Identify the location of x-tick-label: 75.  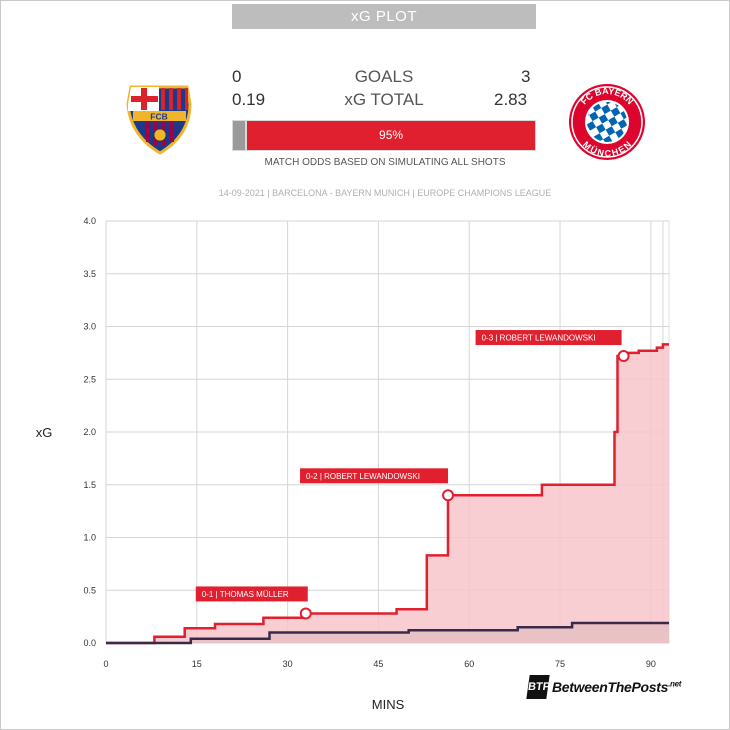
(560, 664).